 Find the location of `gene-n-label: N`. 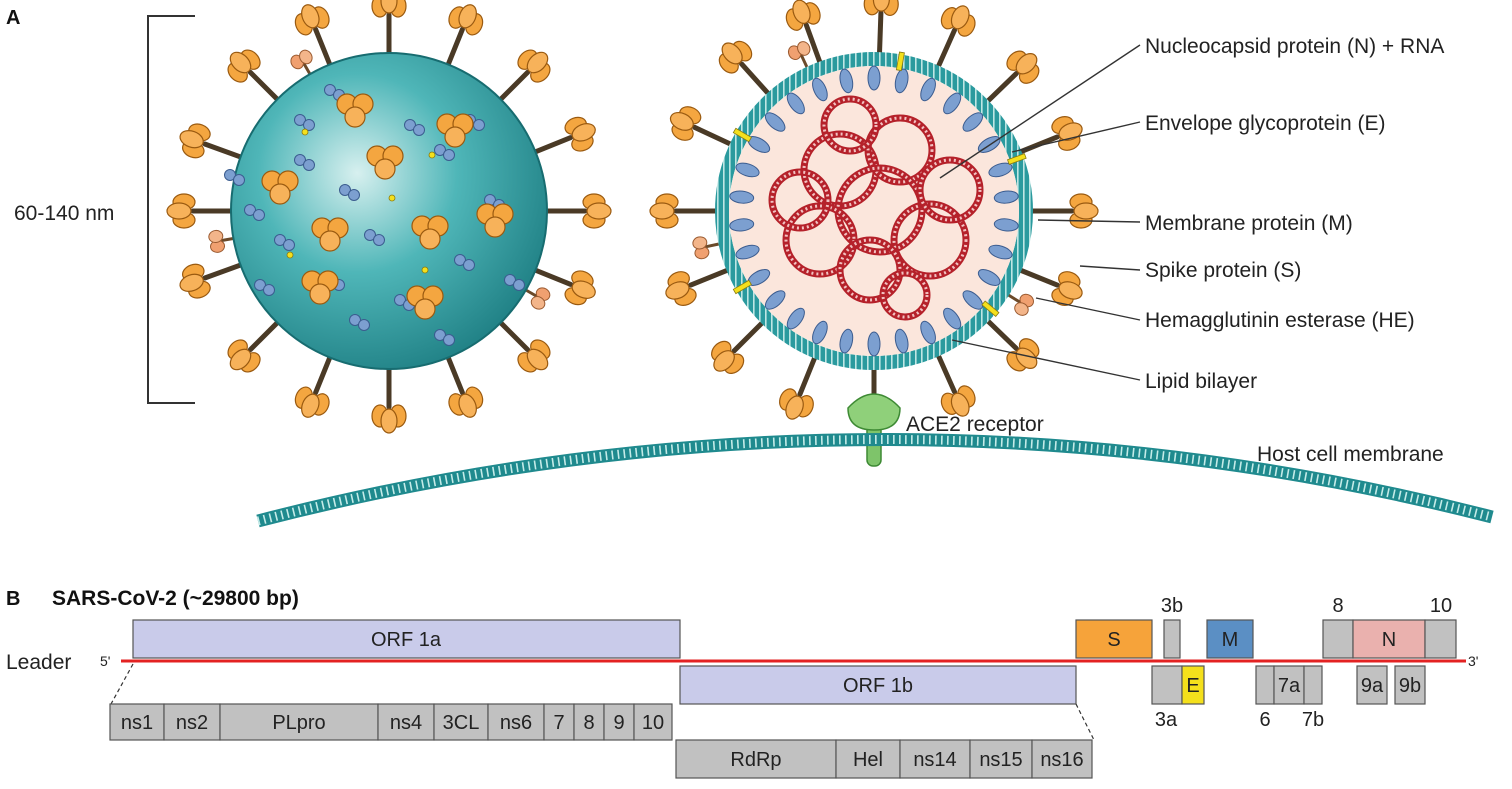

gene-n-label: N is located at coordinates (1389, 640).